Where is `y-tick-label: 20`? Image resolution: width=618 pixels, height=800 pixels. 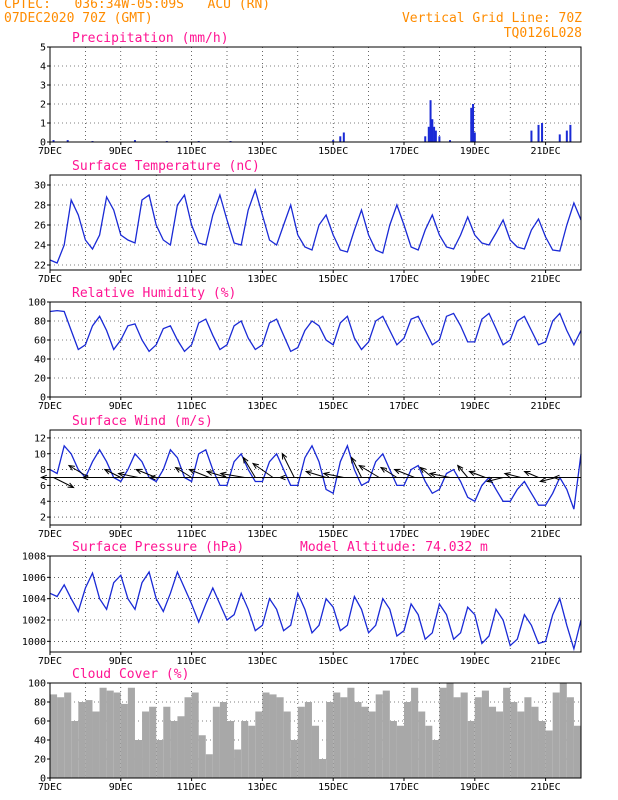 y-tick-label: 20 is located at coordinates (40, 760).